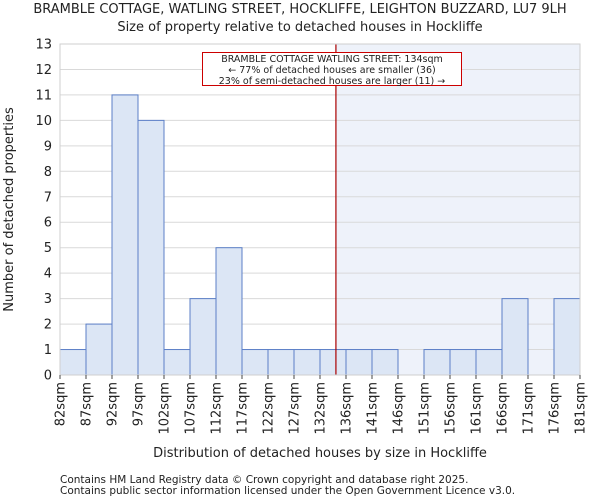 The height and width of the screenshot is (500, 600). I want to click on x-tick-label: 176sqm, so click(555, 408).